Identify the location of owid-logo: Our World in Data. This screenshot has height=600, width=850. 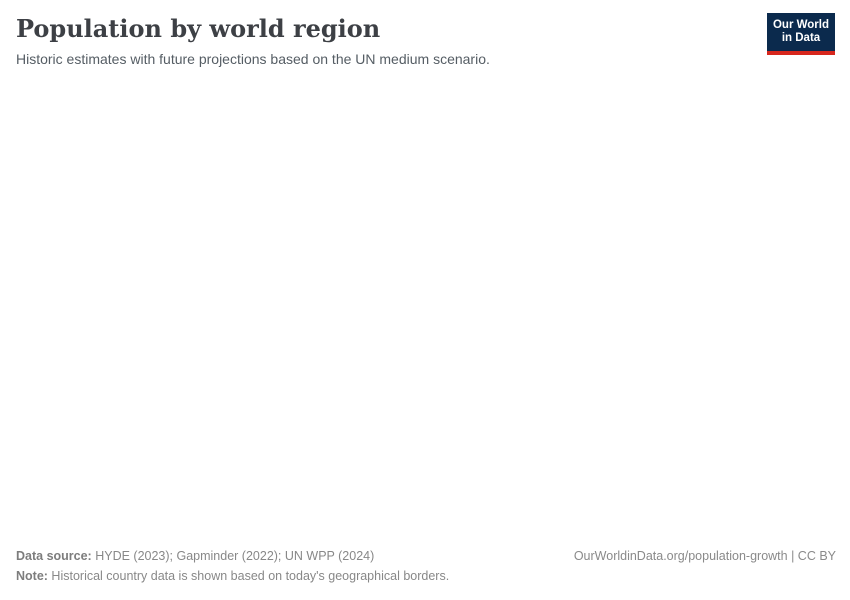
(801, 34).